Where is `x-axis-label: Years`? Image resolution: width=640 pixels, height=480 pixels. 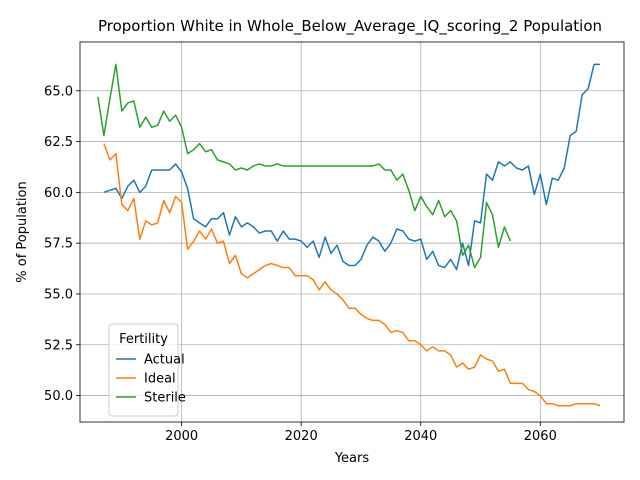
x-axis-label: Years is located at coordinates (352, 458).